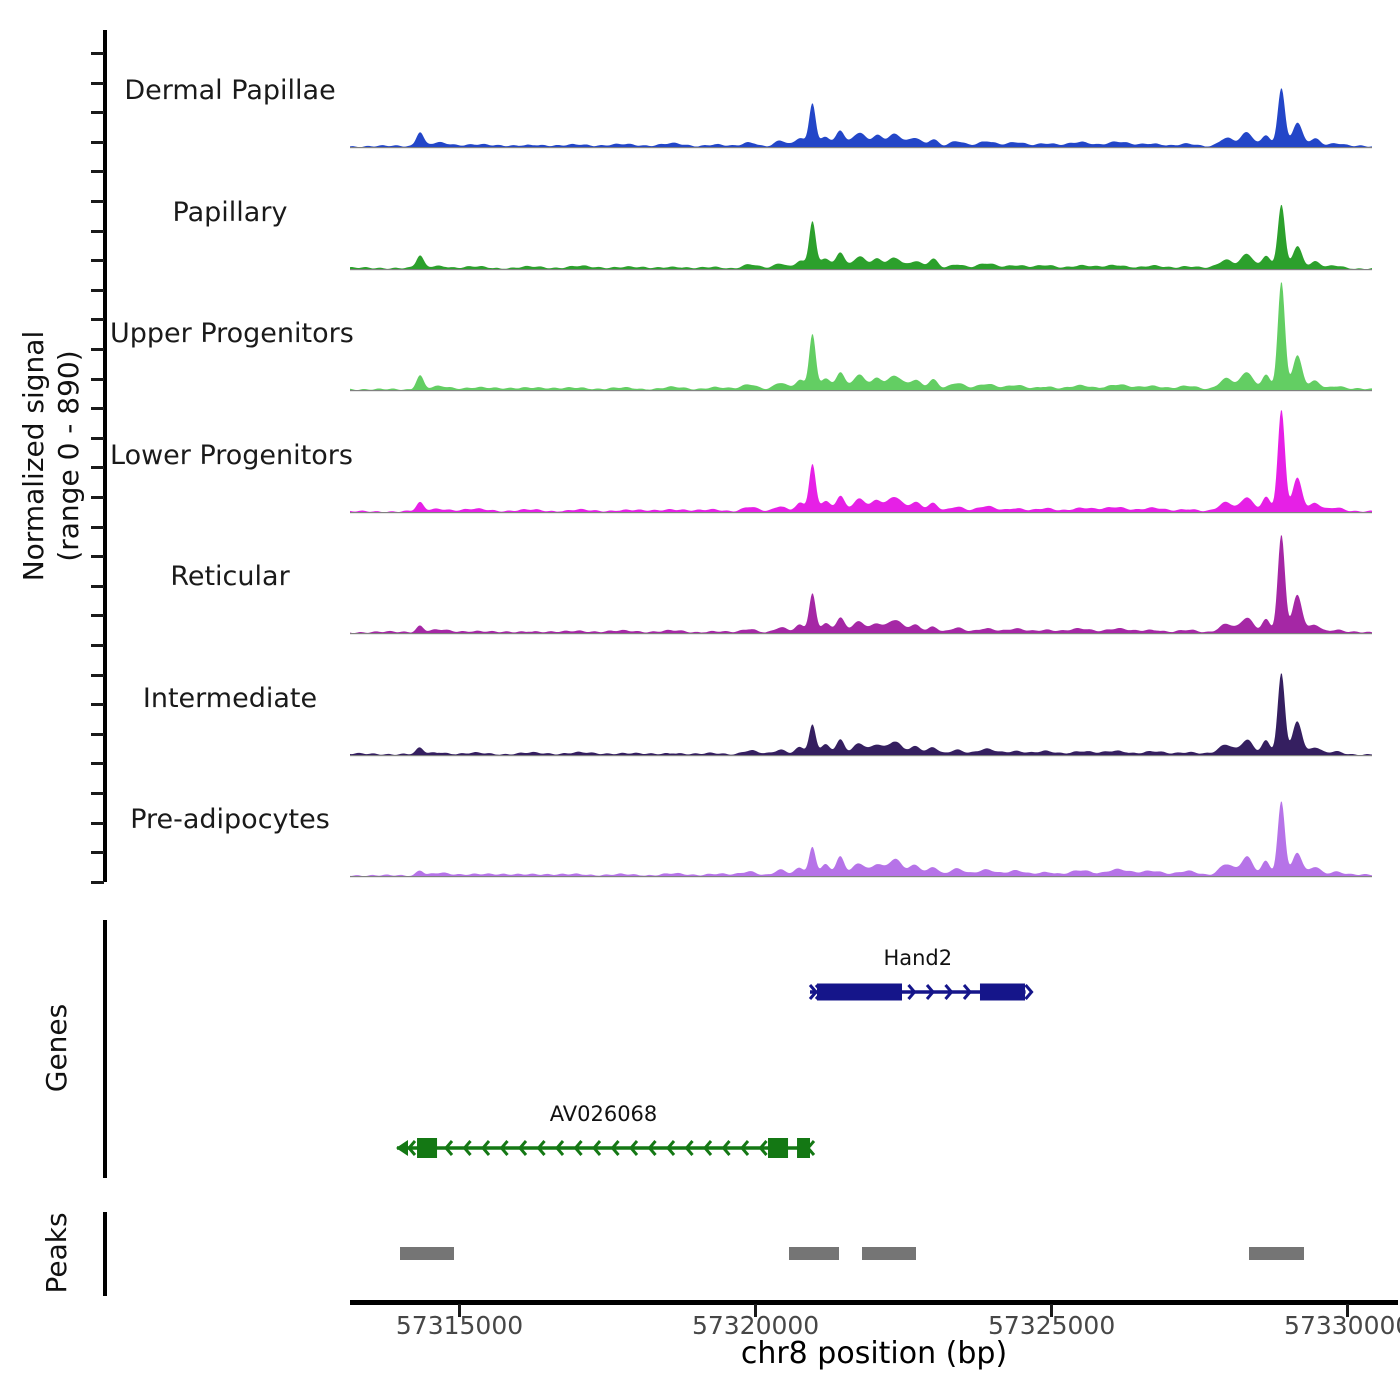 This screenshot has width=1400, height=1400. Describe the element at coordinates (105, 456) in the screenshot. I see `signal-axis-line` at that location.